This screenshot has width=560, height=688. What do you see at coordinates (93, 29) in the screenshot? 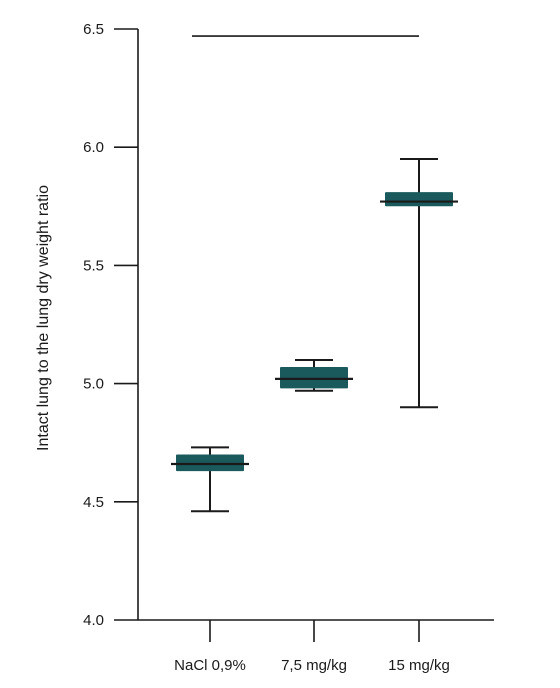
I see `y-tick-label: 6.5` at bounding box center [93, 29].